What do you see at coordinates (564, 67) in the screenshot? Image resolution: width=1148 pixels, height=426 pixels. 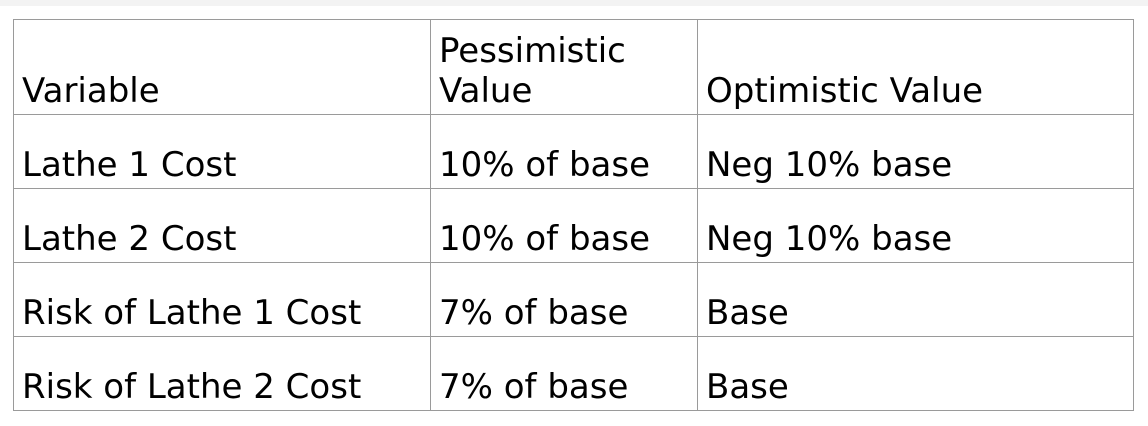 I see `header-pessimistic-value: Pessimistic Value` at bounding box center [564, 67].